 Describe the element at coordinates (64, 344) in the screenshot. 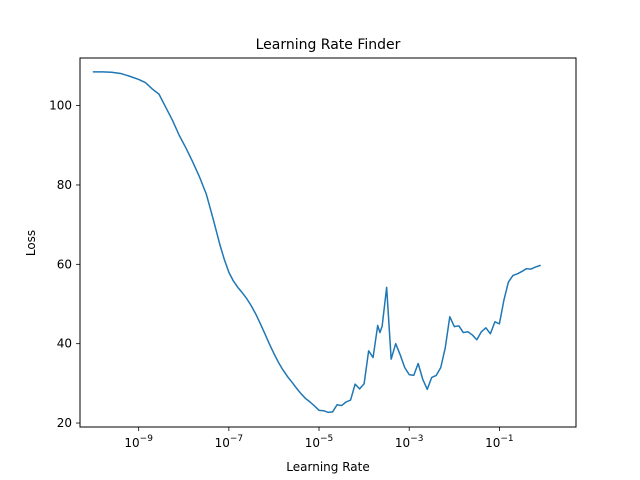

I see `y-tick-label: 40` at that location.